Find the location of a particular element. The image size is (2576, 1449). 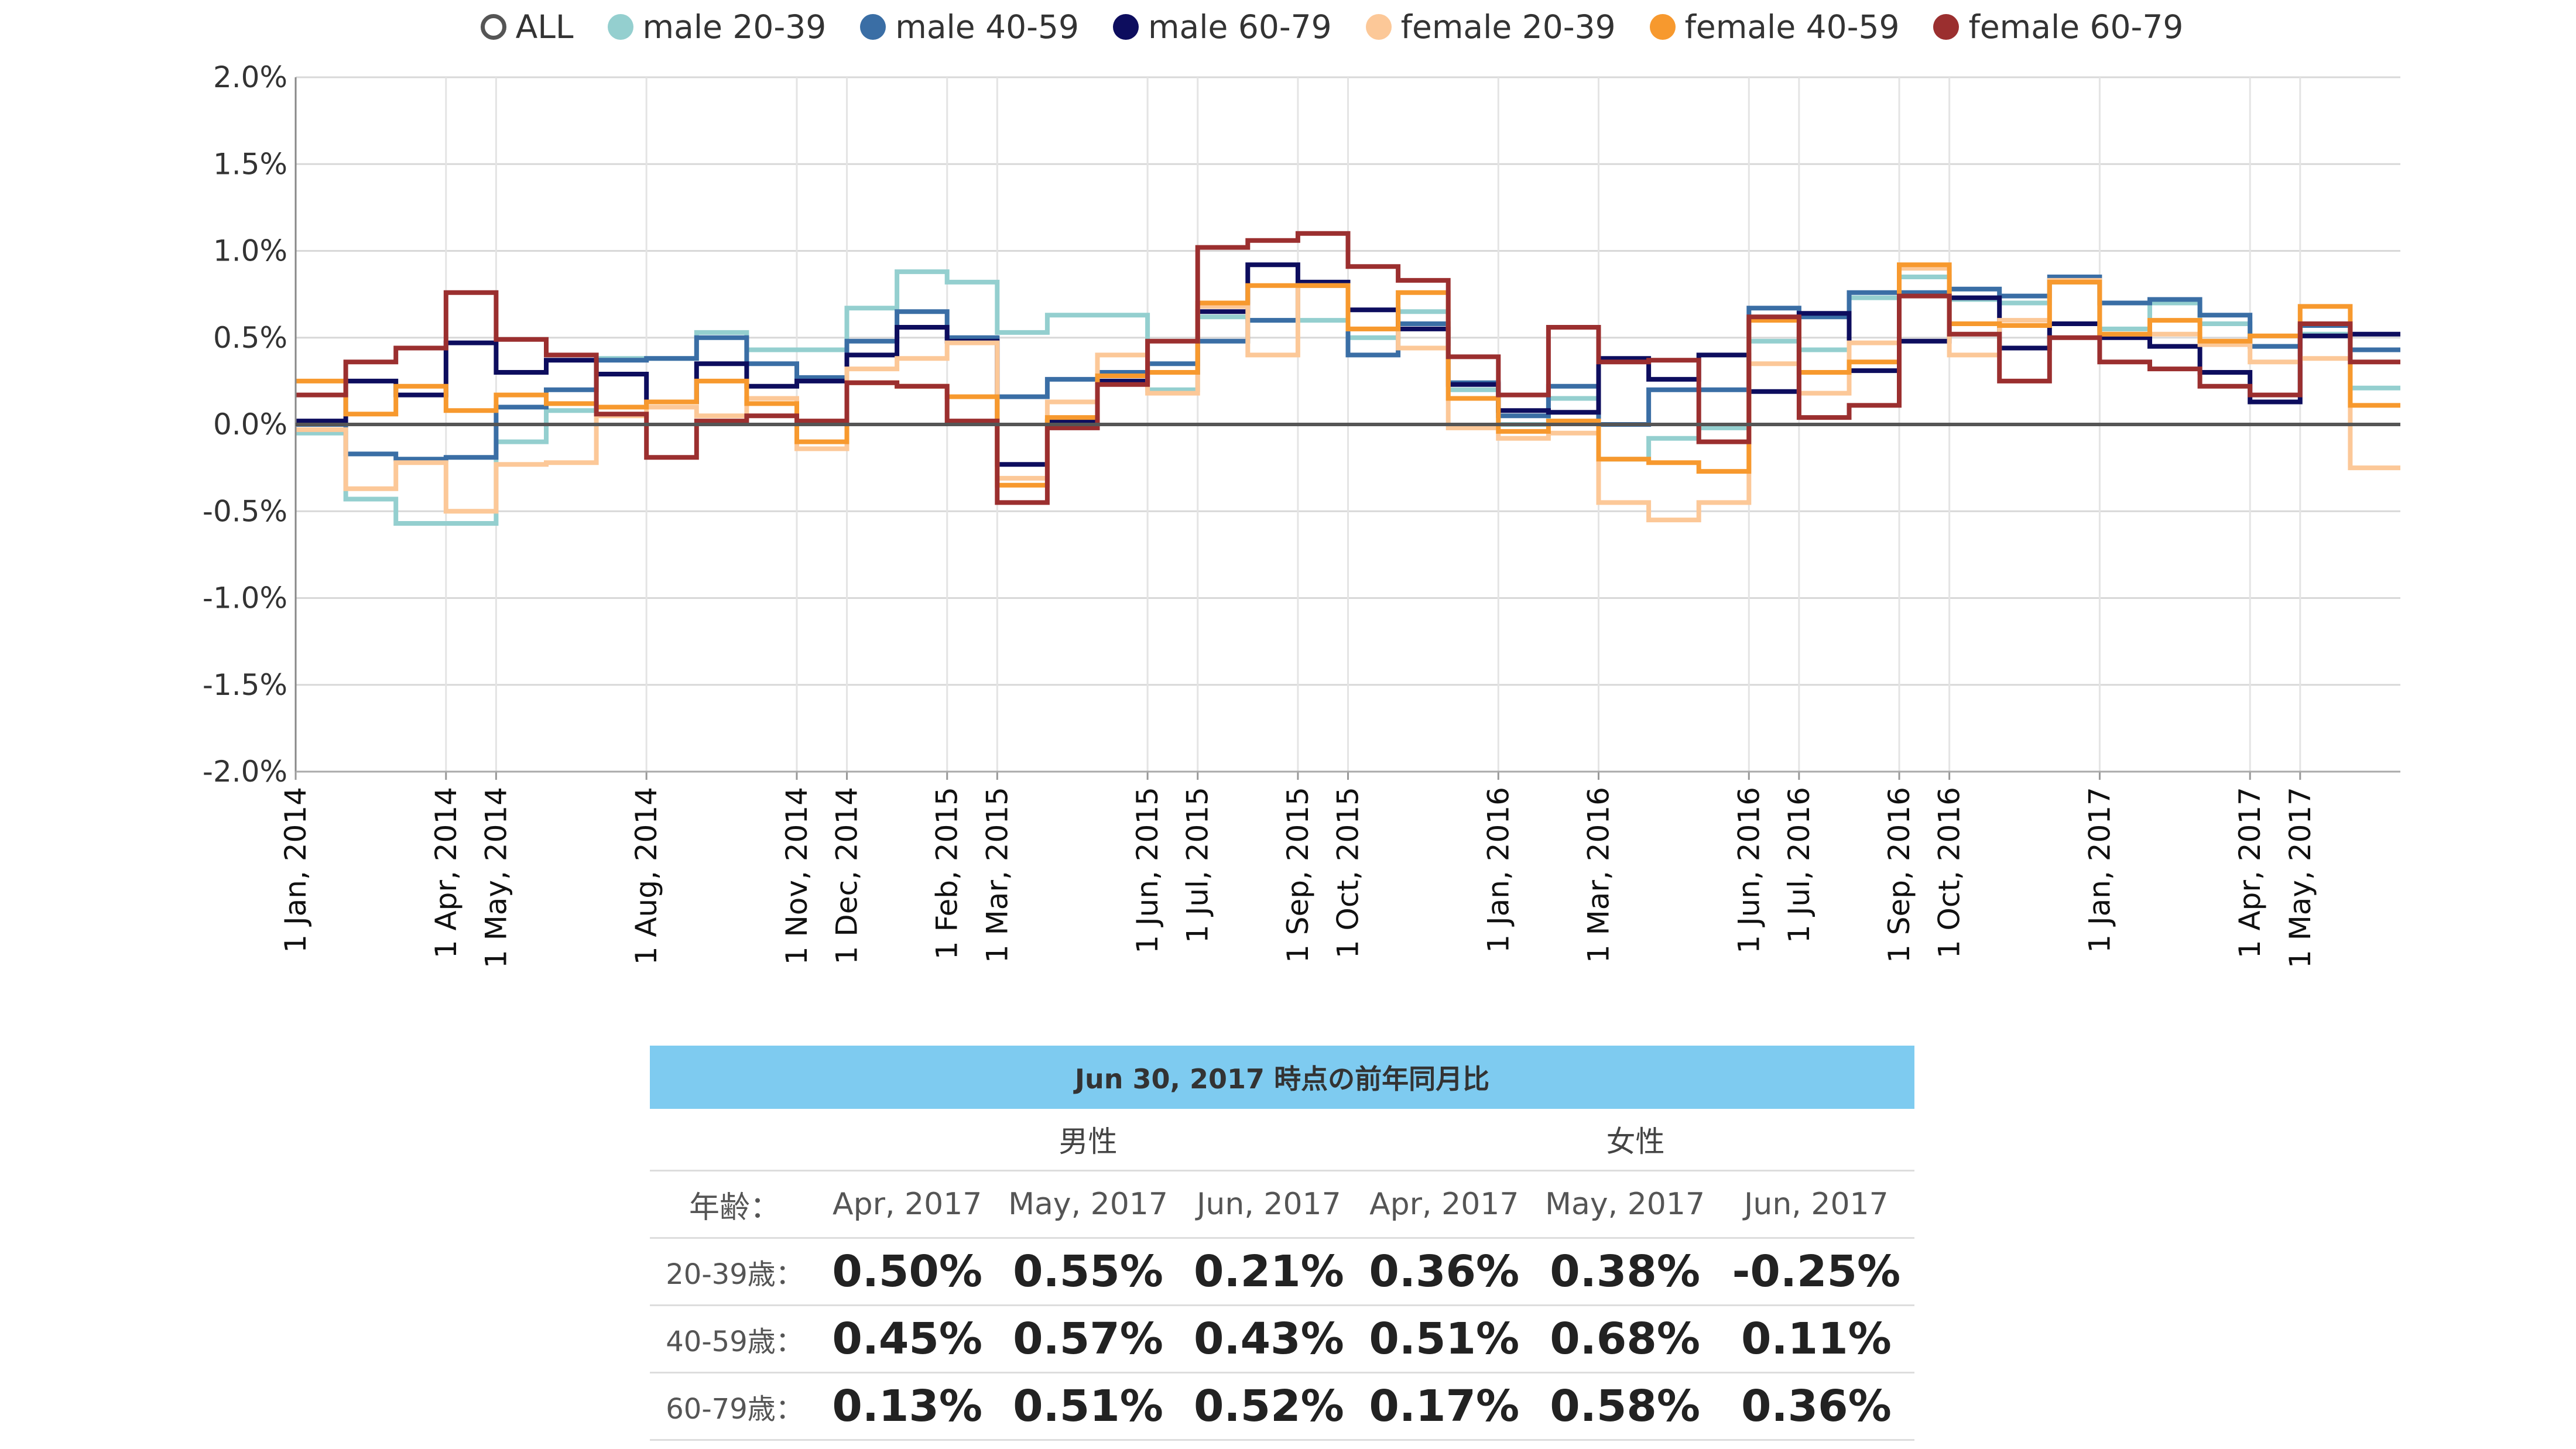

x-tick-label: 1 Mar, 2016 is located at coordinates (1598, 875).